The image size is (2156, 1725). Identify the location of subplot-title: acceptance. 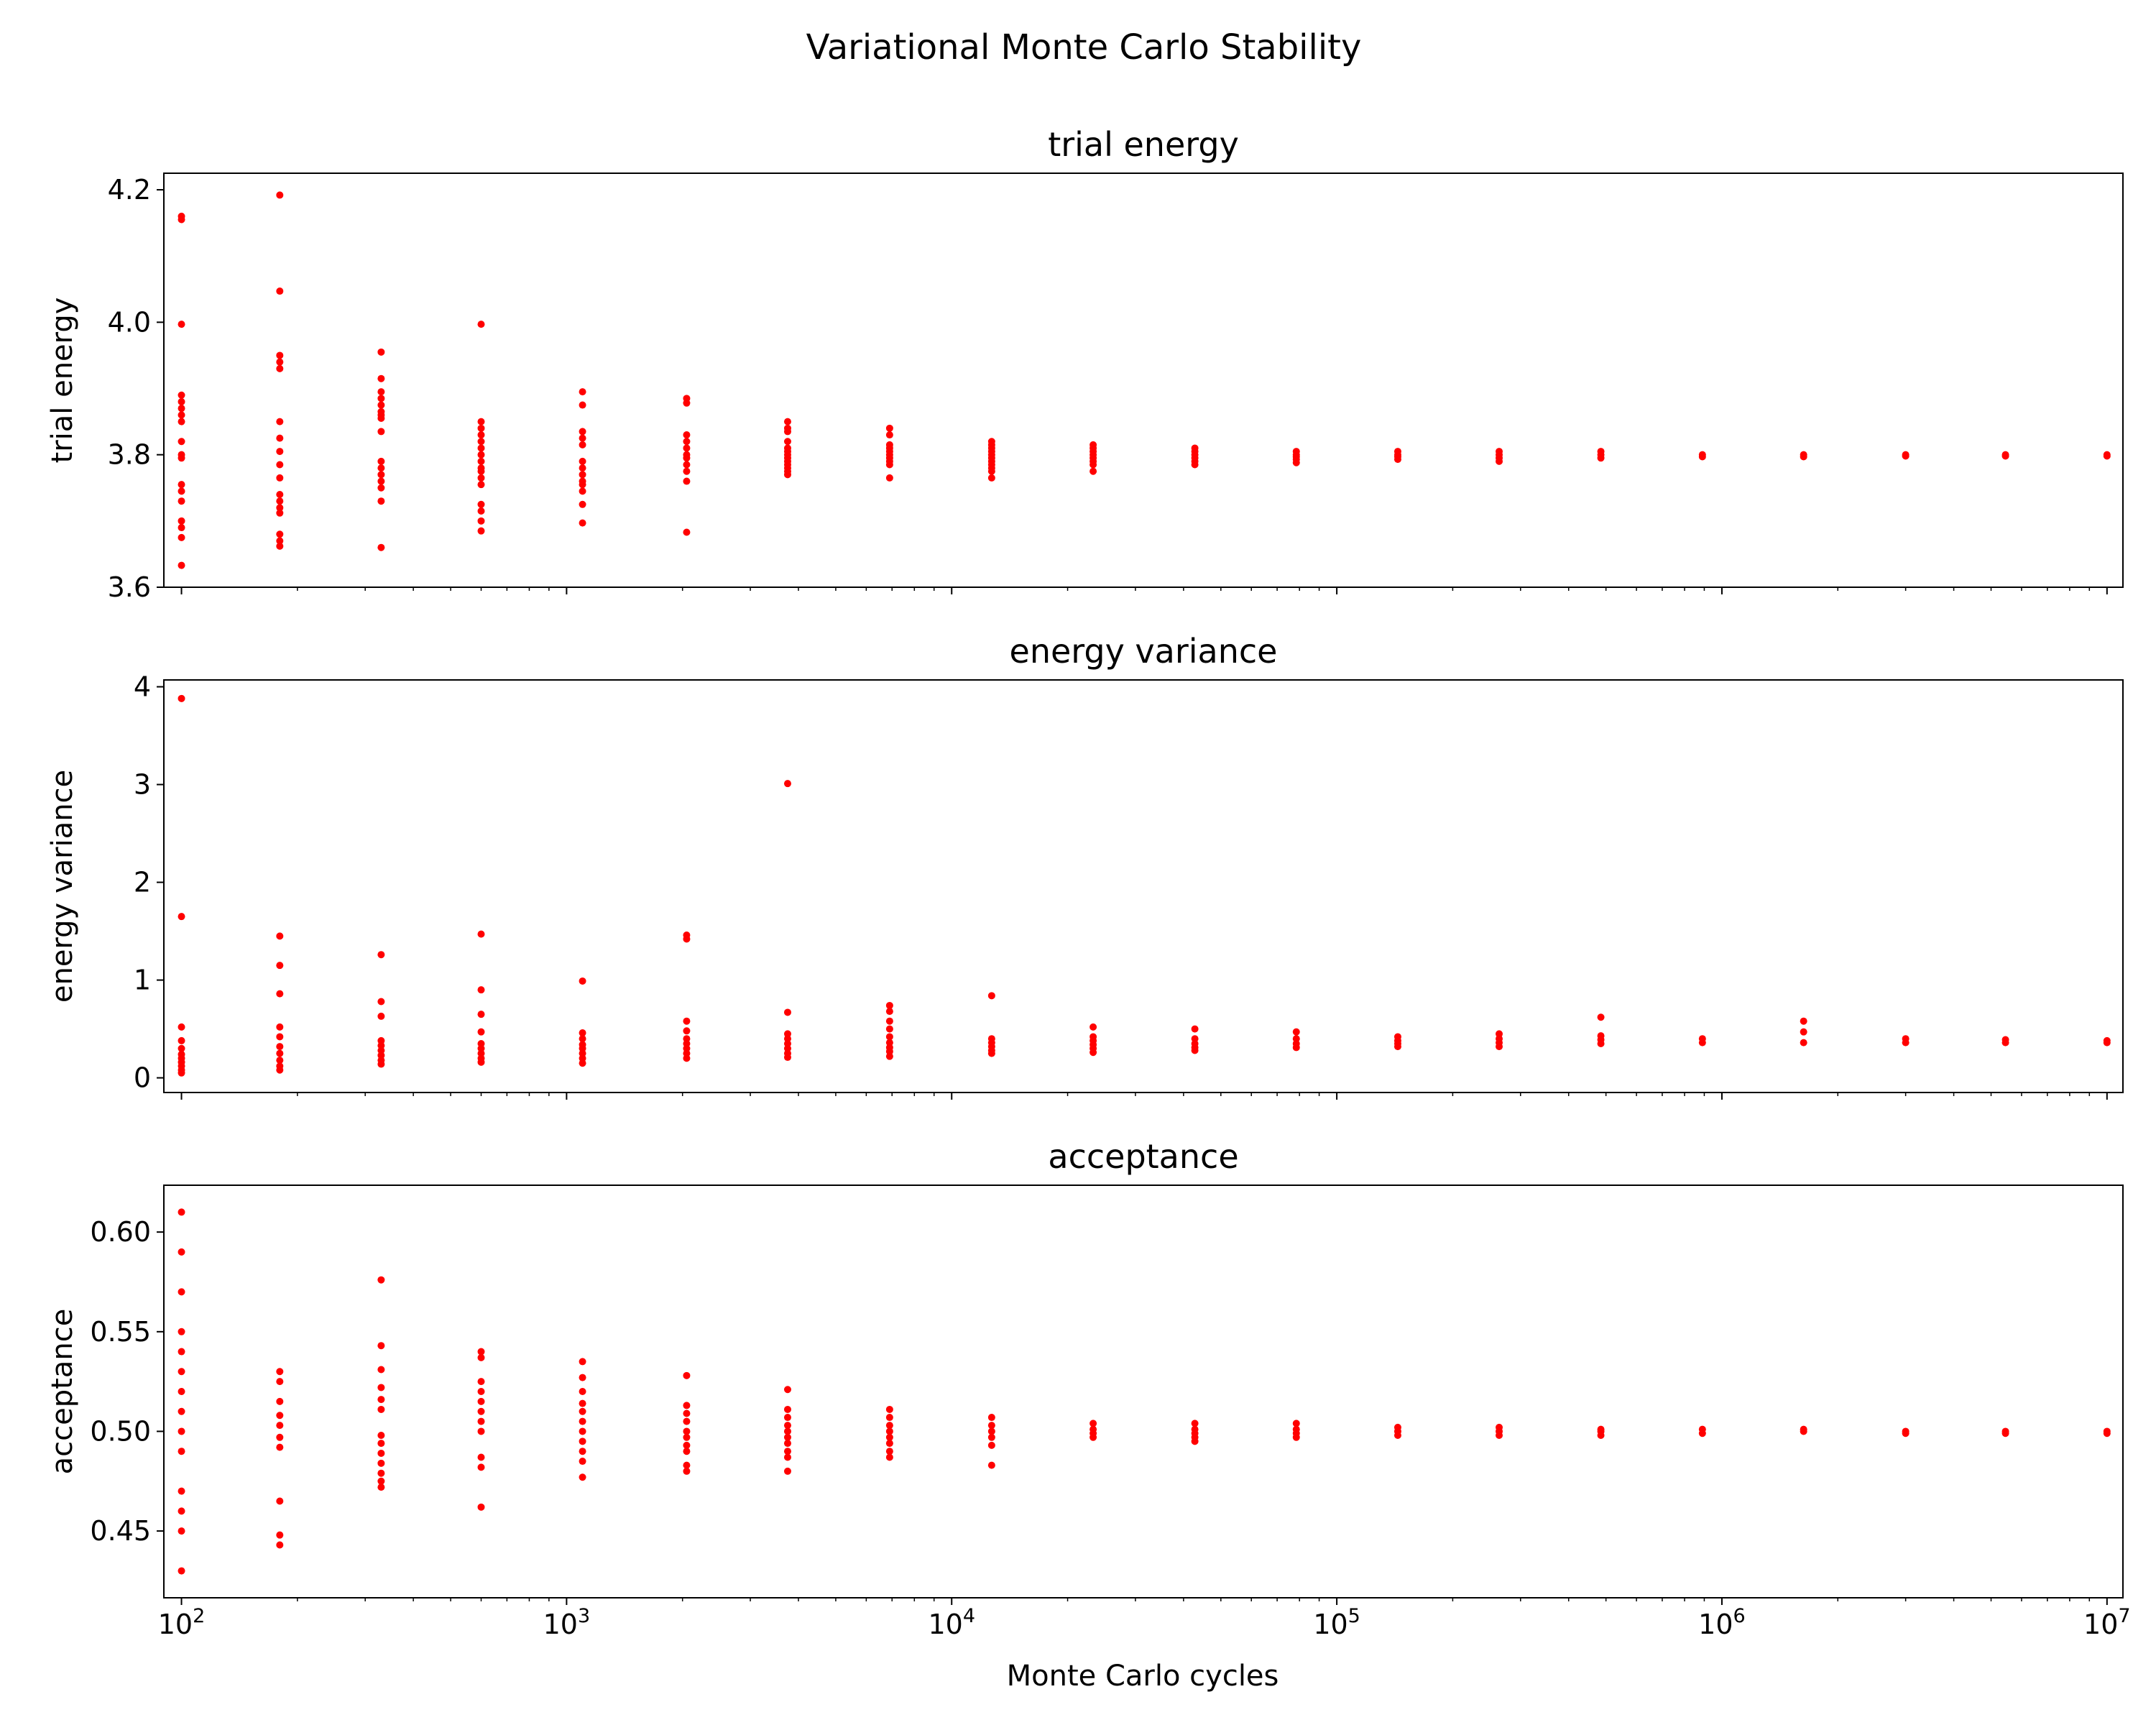
(1143, 1156).